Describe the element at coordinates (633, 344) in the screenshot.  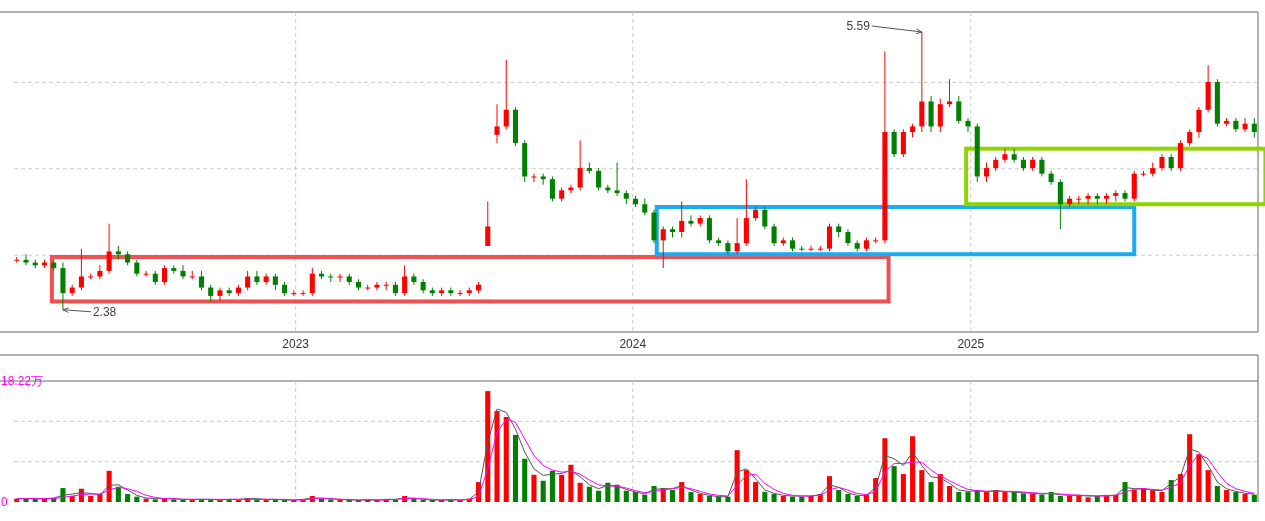
I see `x-tick-label: 2024` at that location.